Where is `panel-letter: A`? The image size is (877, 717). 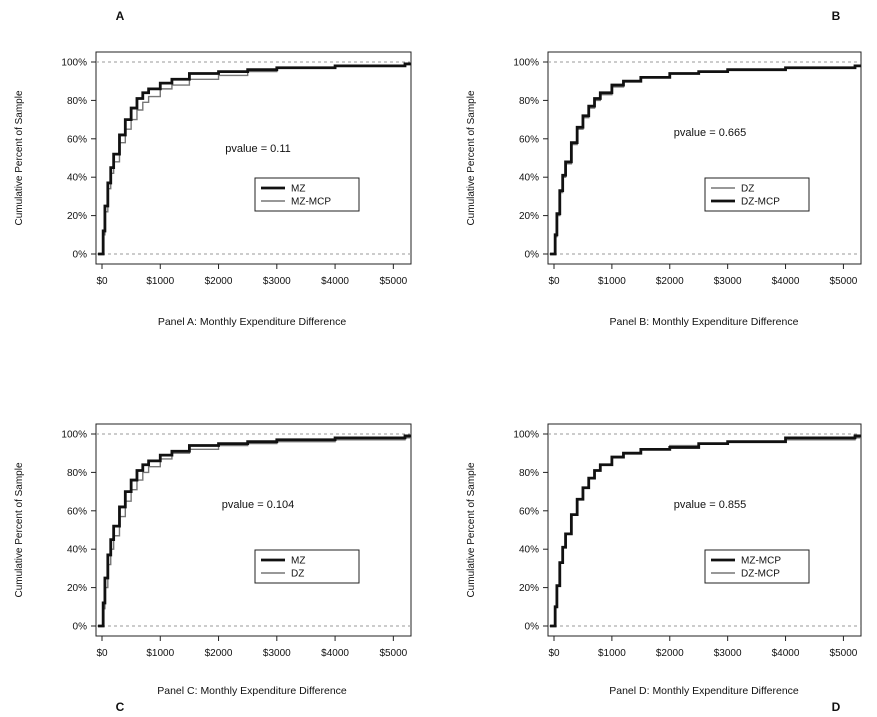 panel-letter: A is located at coordinates (120, 16).